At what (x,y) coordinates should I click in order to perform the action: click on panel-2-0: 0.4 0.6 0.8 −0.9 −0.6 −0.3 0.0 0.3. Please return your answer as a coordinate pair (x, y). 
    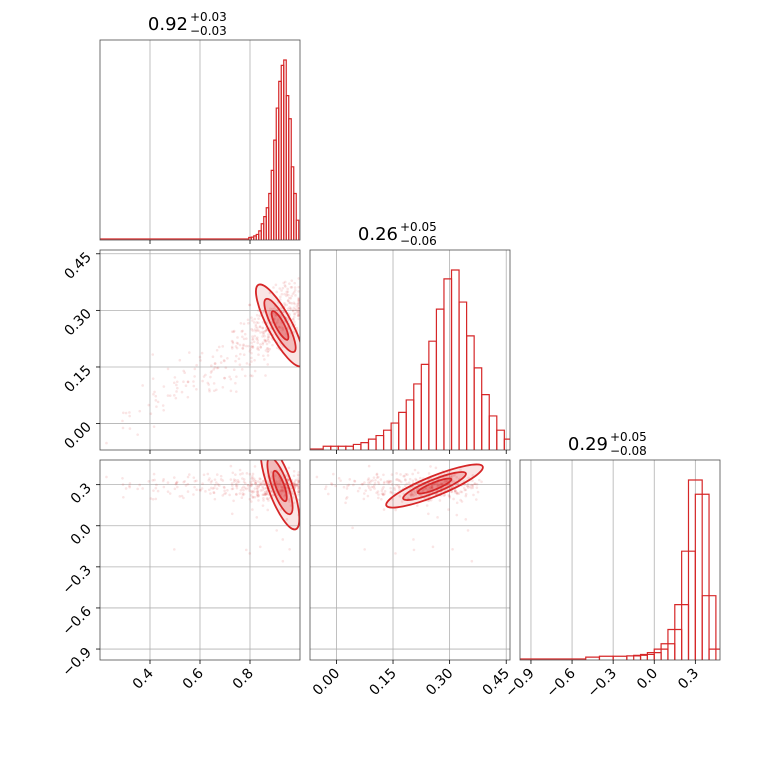
    Looking at the image, I should click on (180, 576).